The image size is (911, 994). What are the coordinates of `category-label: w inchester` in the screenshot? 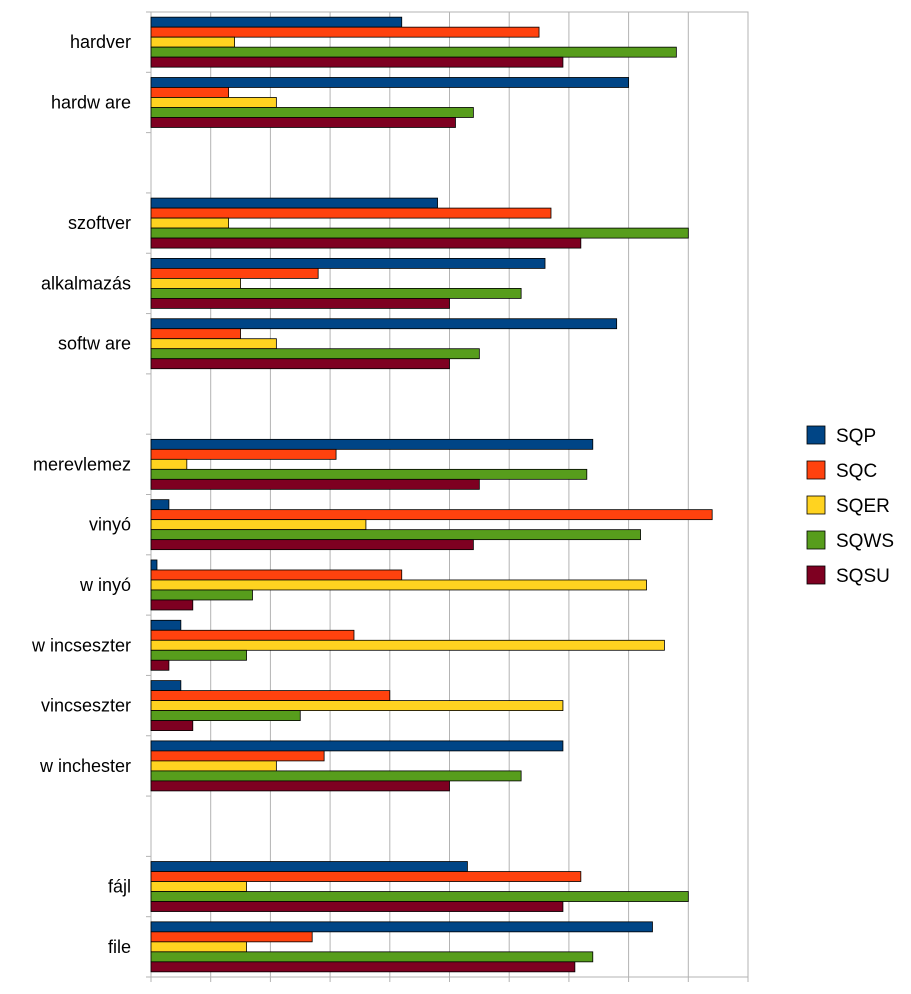 It's located at (85, 766).